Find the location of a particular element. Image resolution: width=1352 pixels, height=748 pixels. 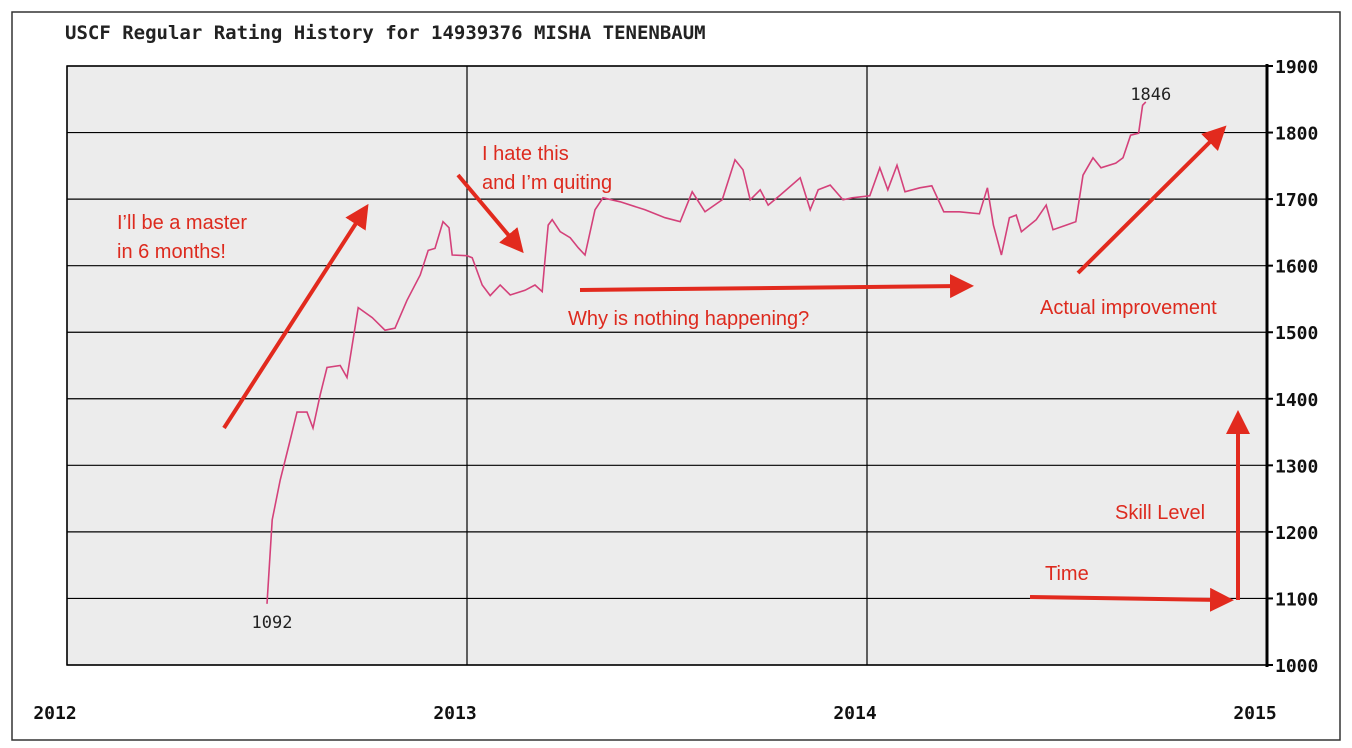

y-tick-label: 1700 is located at coordinates (1296, 200).